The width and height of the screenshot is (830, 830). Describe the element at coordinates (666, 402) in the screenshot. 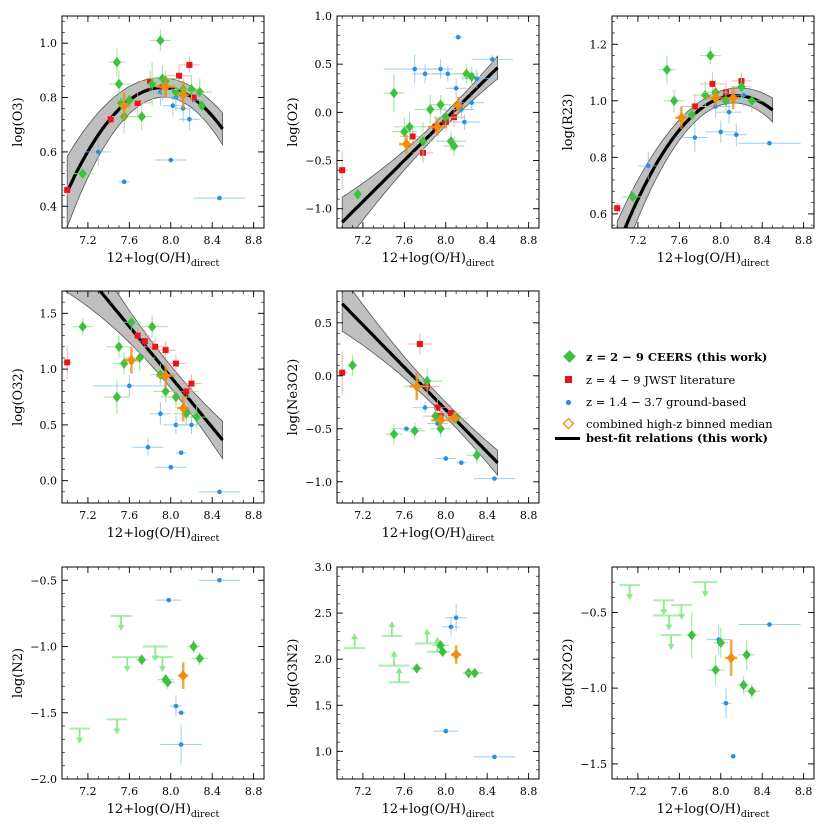

I see `legend-label-ground: z = 1.4 − 3.7 ground-based` at that location.